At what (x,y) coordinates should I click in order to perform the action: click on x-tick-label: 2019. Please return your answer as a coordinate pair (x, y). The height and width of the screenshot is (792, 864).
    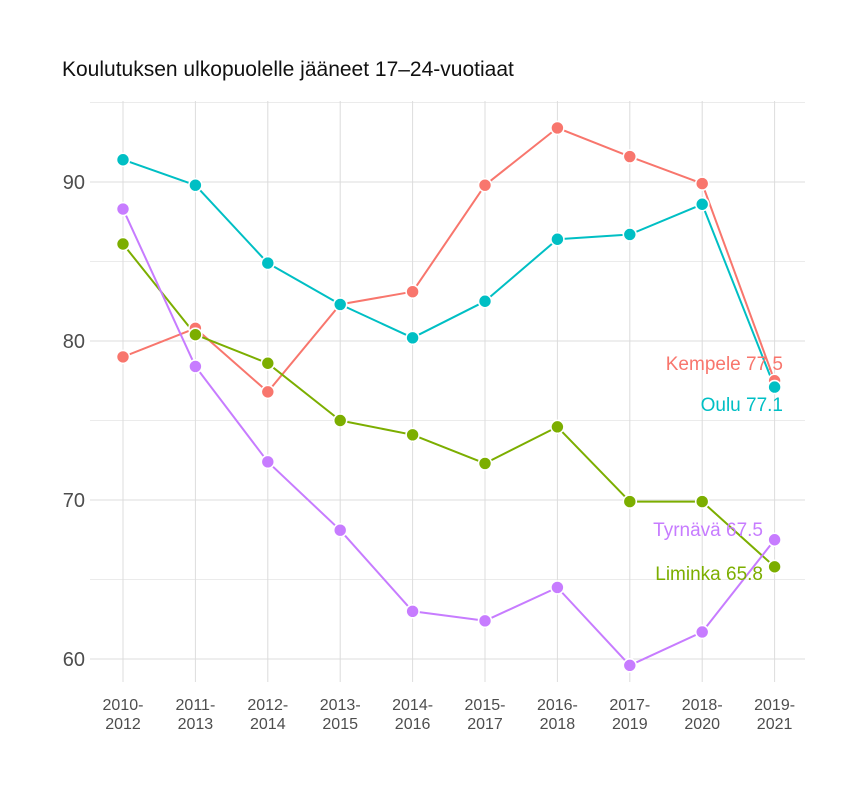
    Looking at the image, I should click on (630, 724).